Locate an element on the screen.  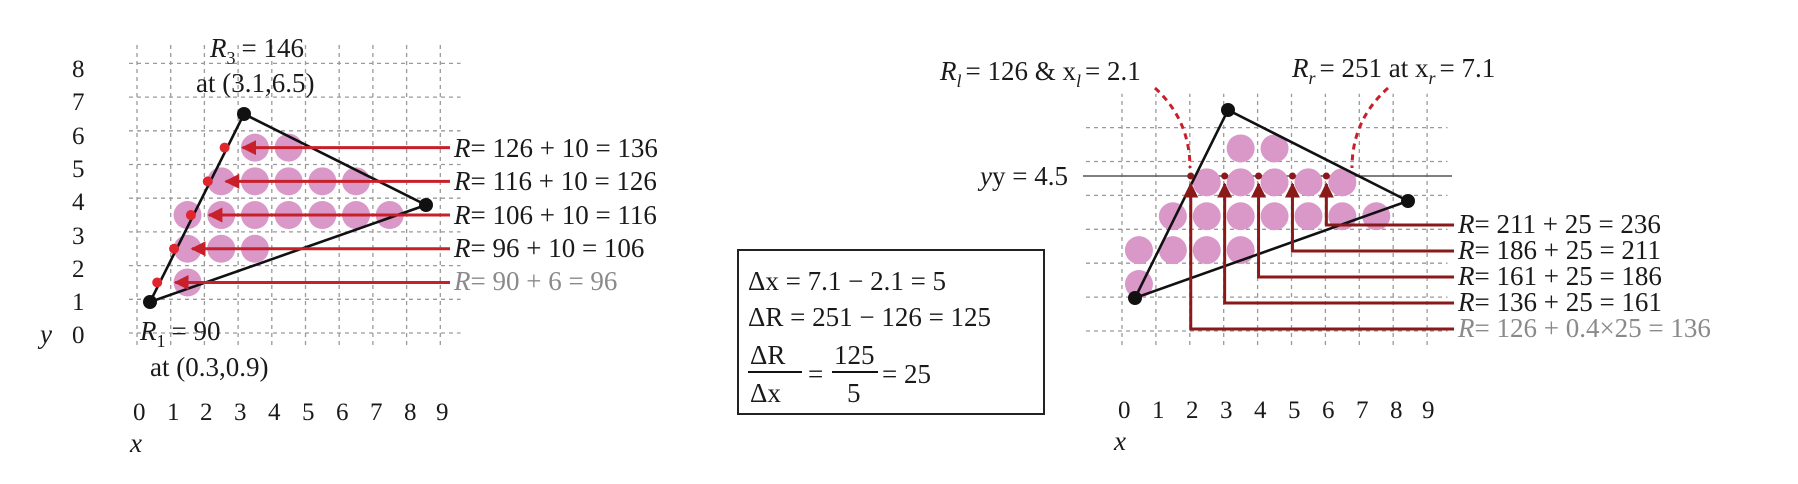
x-tick-6: 6 is located at coordinates (342, 412).